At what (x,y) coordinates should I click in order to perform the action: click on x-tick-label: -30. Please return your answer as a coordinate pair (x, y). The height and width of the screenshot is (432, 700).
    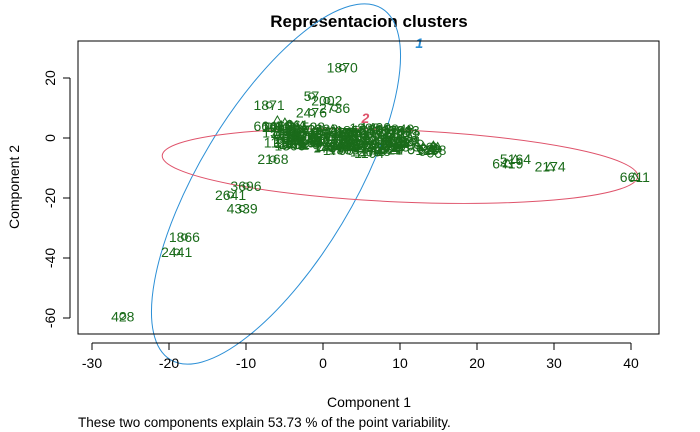
    Looking at the image, I should click on (92, 363).